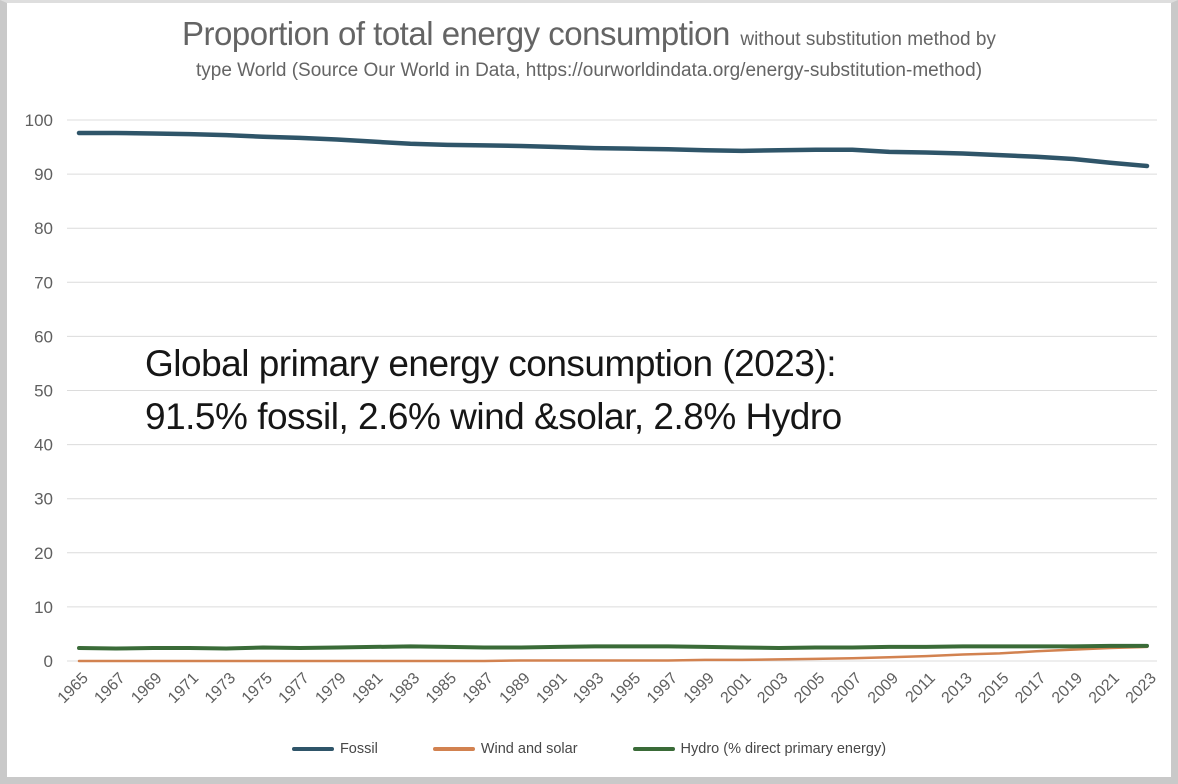 The image size is (1178, 784). I want to click on x-tick-label-2013: 2013, so click(957, 688).